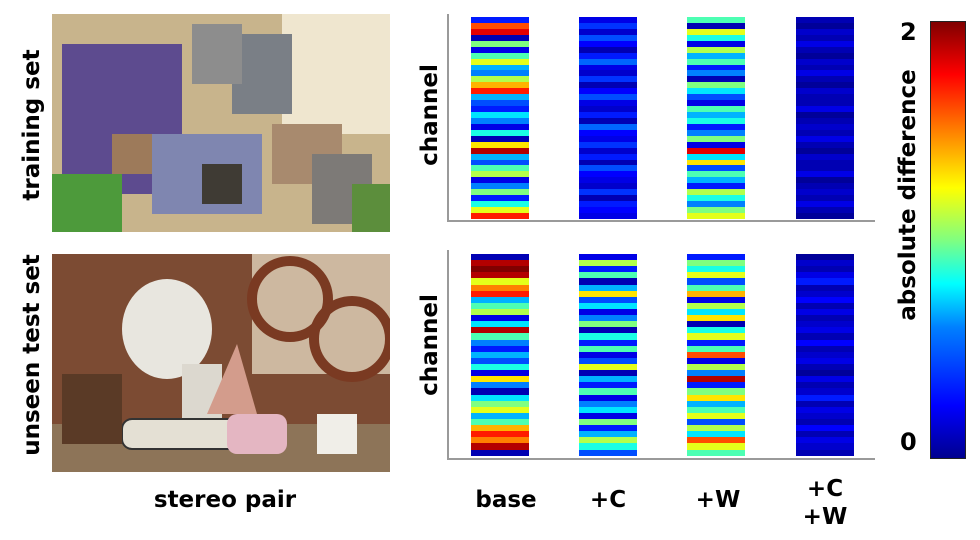 The image size is (980, 540). What do you see at coordinates (430, 115) in the screenshot?
I see `ylabel-training: channel` at bounding box center [430, 115].